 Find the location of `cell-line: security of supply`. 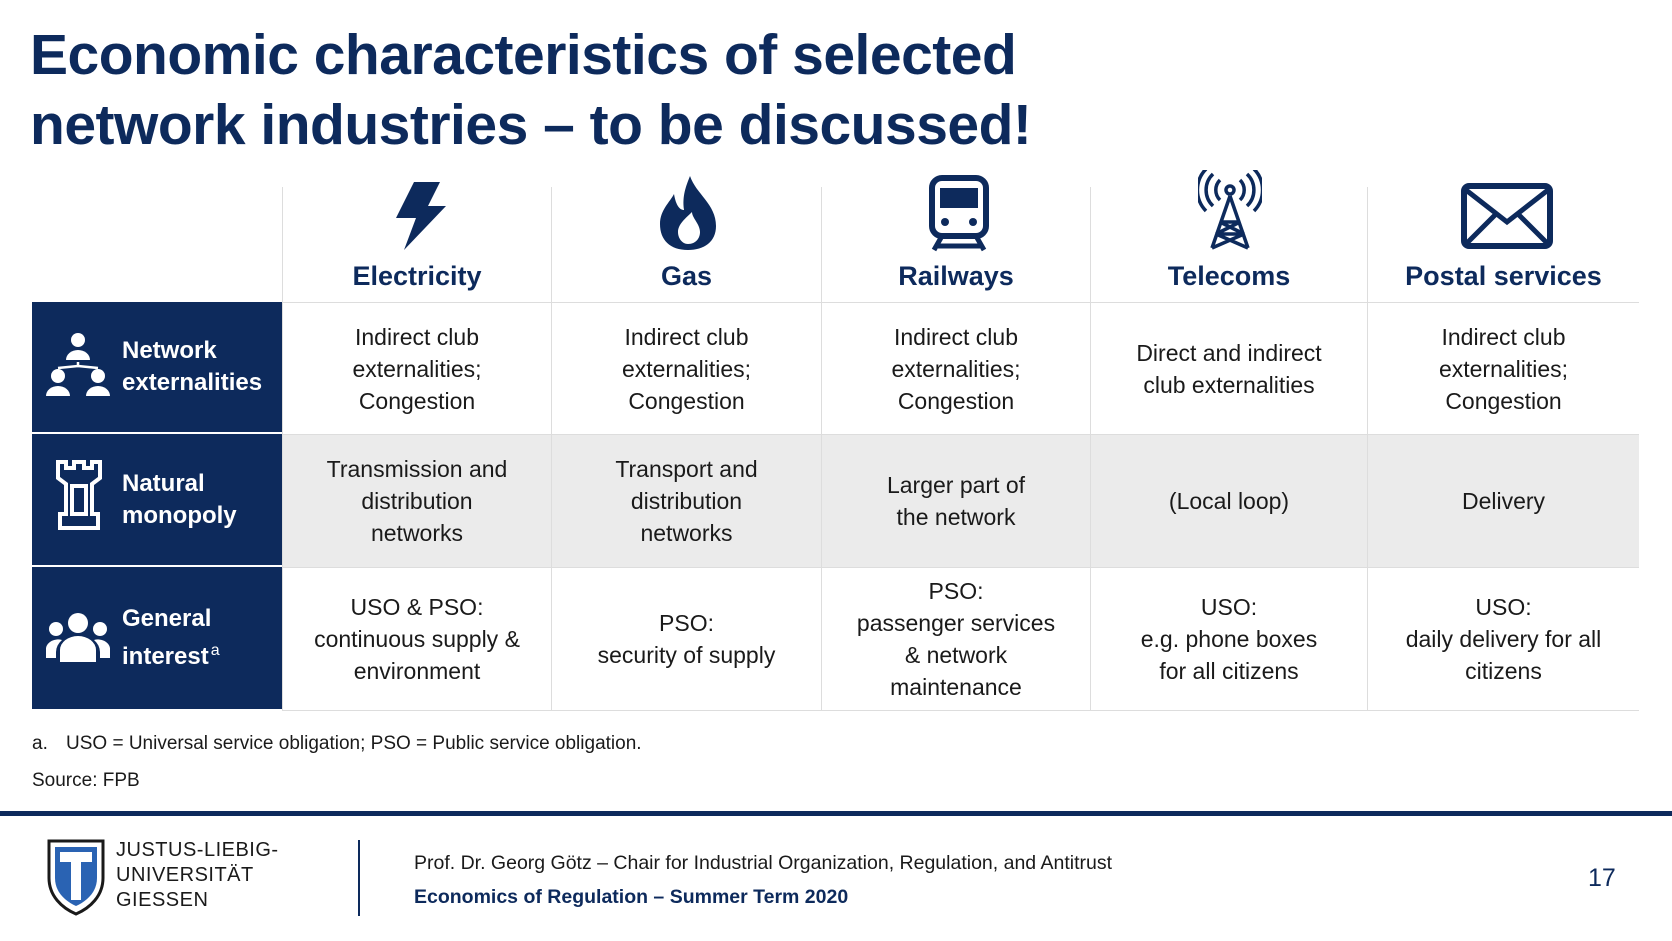

cell-line: security of supply is located at coordinates (686, 655).